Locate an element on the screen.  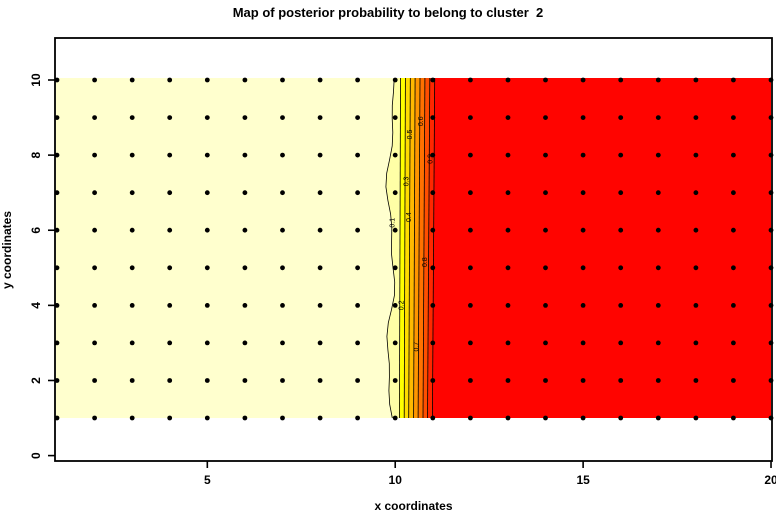
contour-label: 0.6 is located at coordinates (421, 121).